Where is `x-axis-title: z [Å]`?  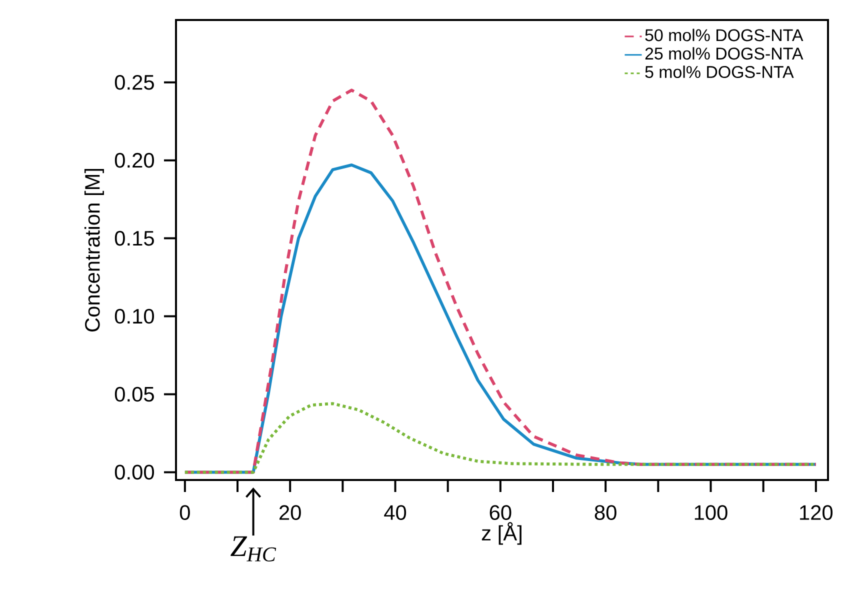
x-axis-title: z [Å] is located at coordinates (502, 533).